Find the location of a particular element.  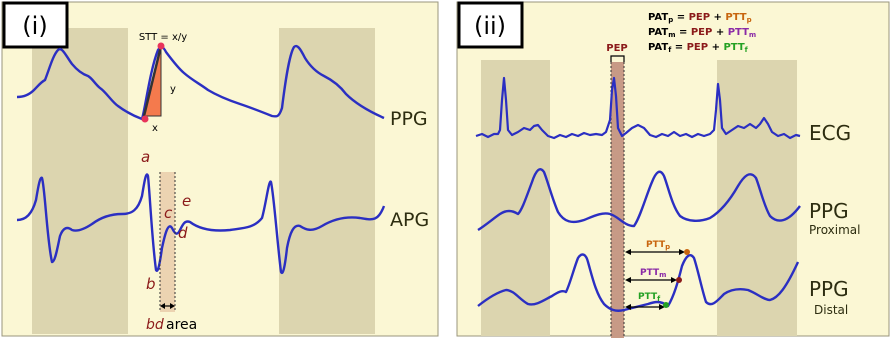

stt-formula: STT = x/y is located at coordinates (163, 37).